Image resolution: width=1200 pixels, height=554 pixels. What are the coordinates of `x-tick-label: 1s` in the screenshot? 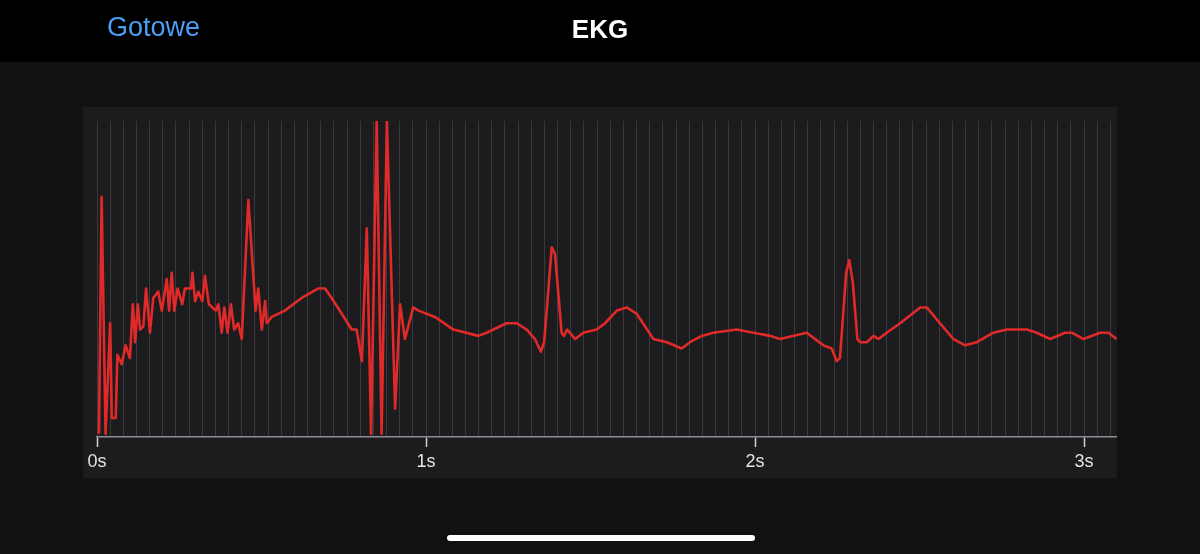 It's located at (426, 460).